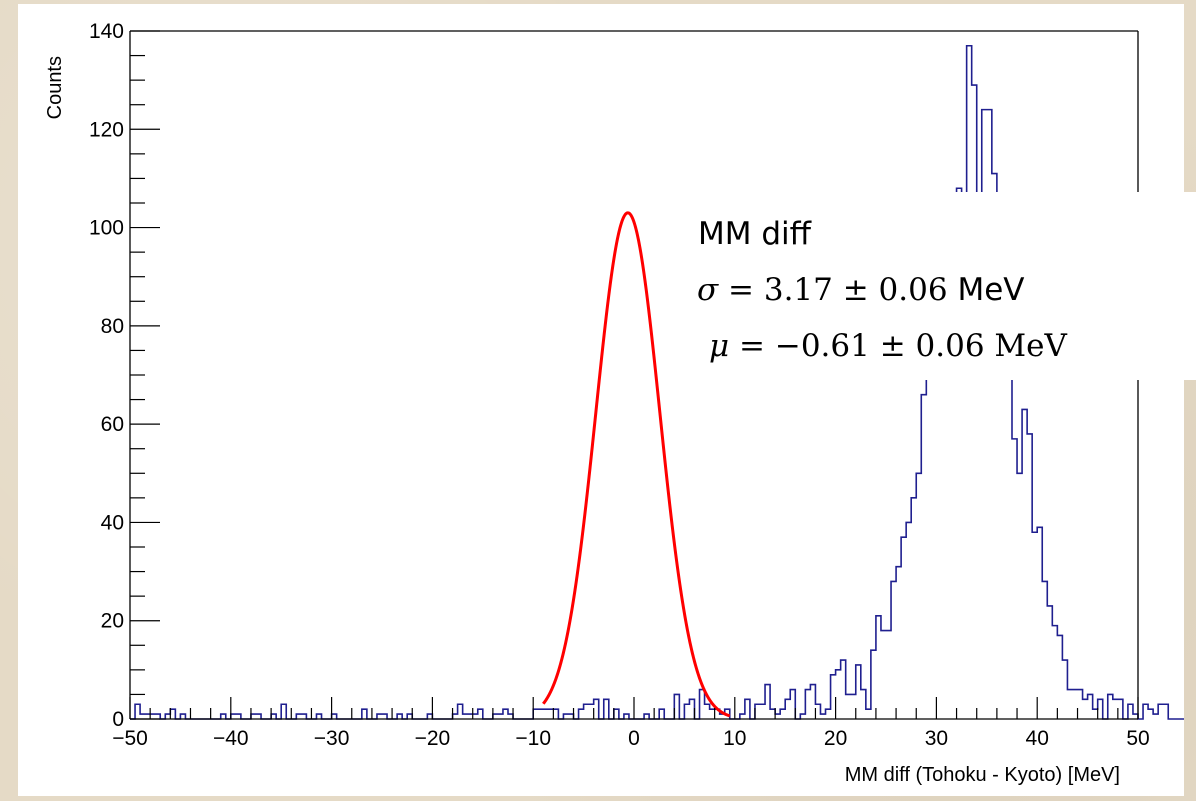  What do you see at coordinates (533, 738) in the screenshot?
I see `x-tick-label: −10` at bounding box center [533, 738].